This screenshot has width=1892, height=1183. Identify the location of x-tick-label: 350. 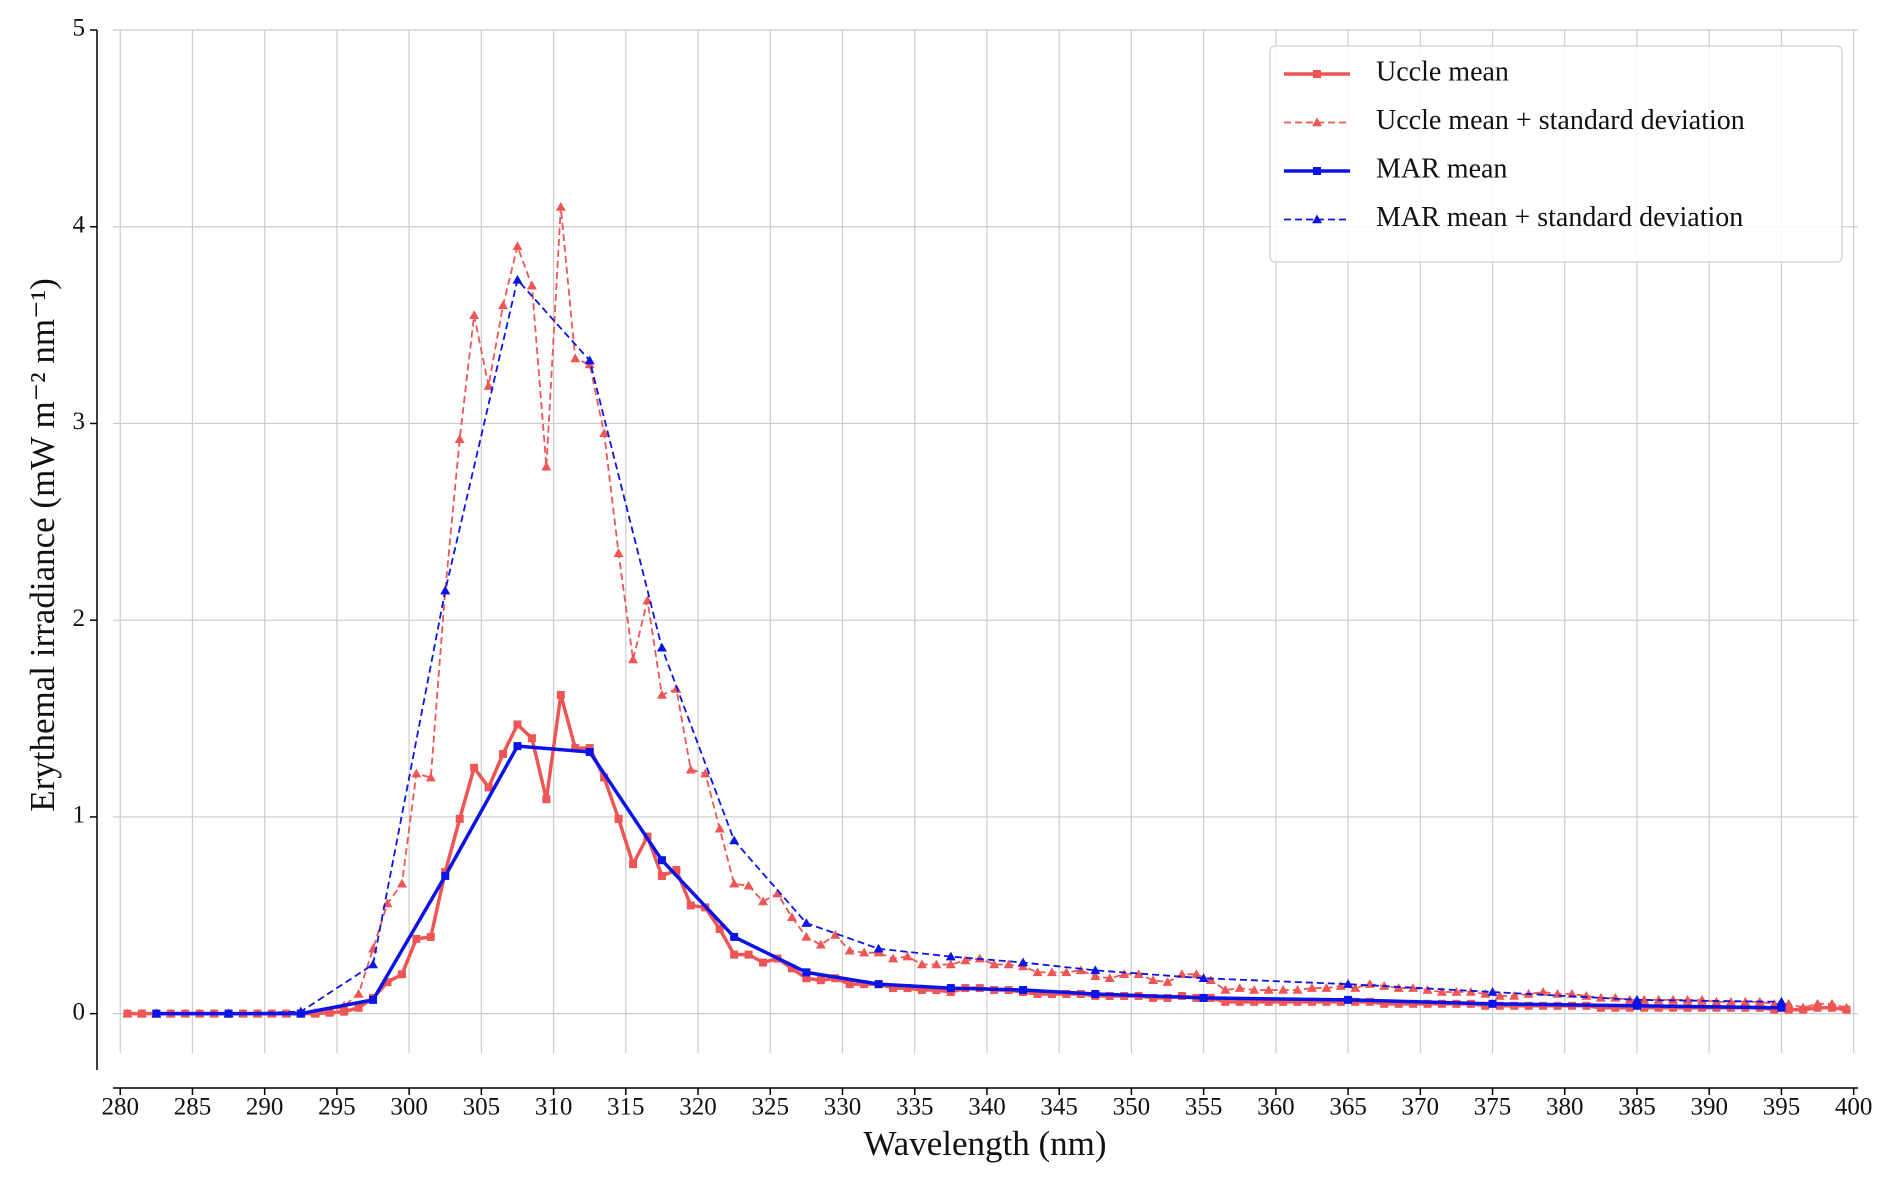
(1132, 1107).